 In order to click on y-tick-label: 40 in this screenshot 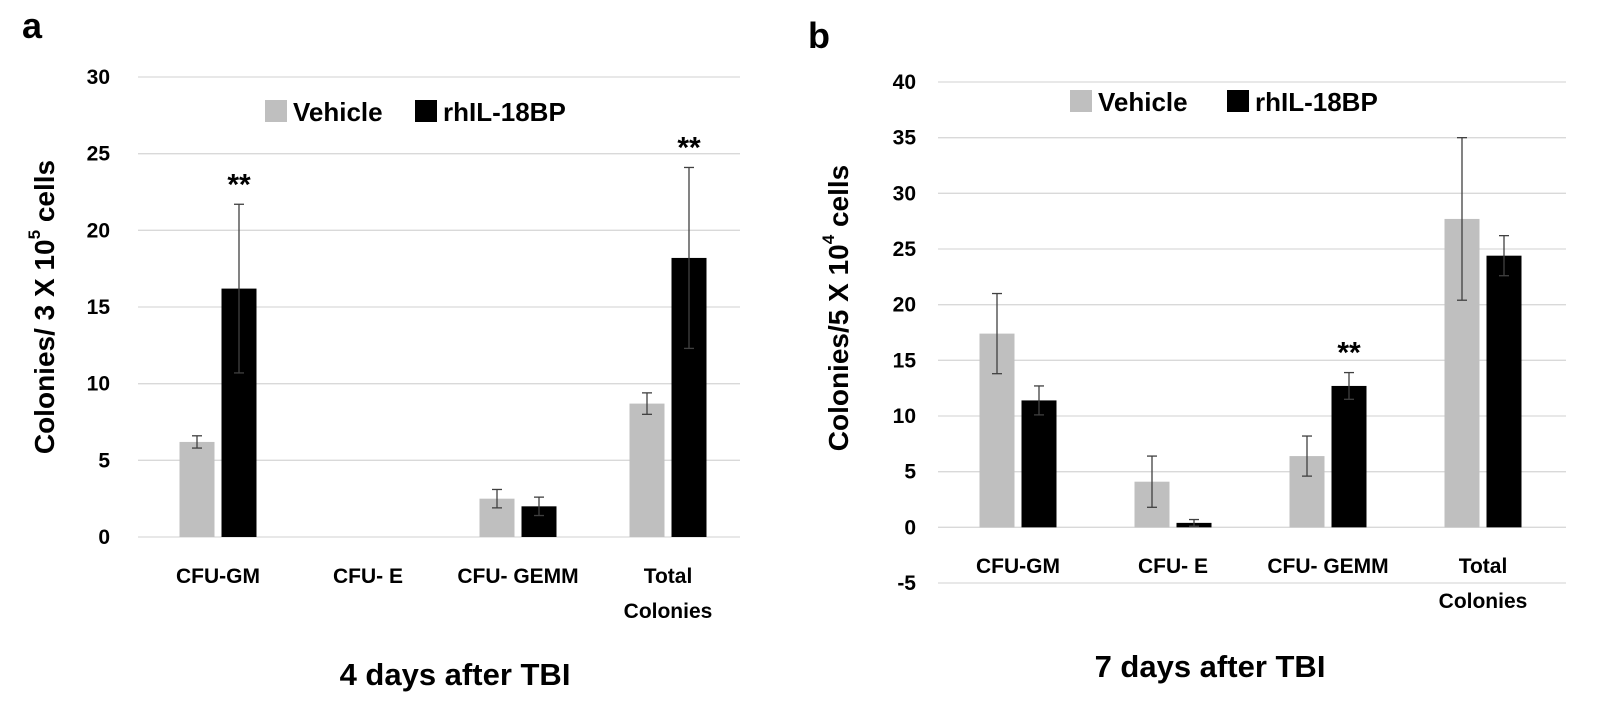, I will do `click(904, 82)`.